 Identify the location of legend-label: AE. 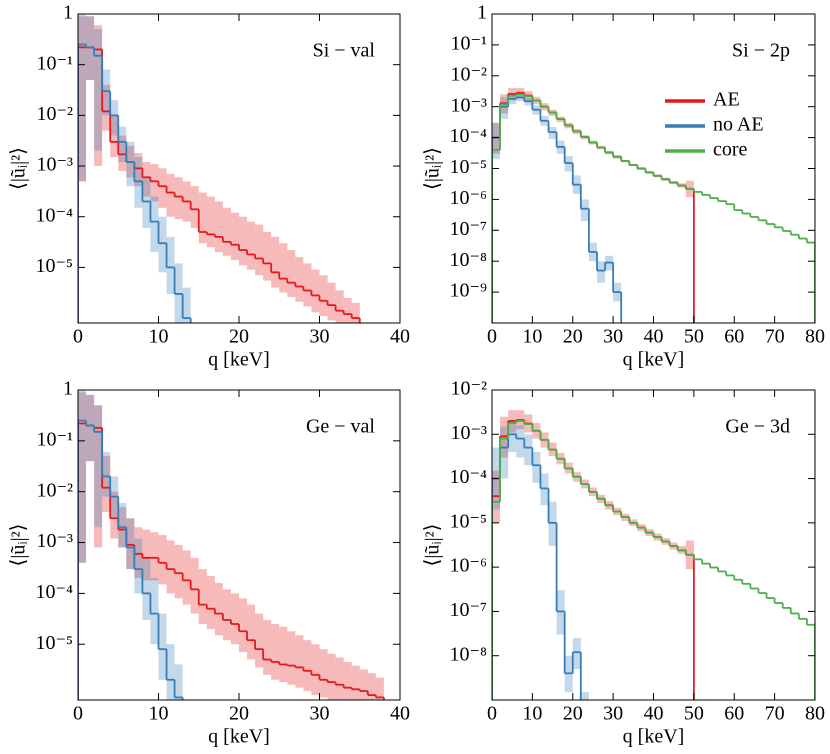
(726, 100).